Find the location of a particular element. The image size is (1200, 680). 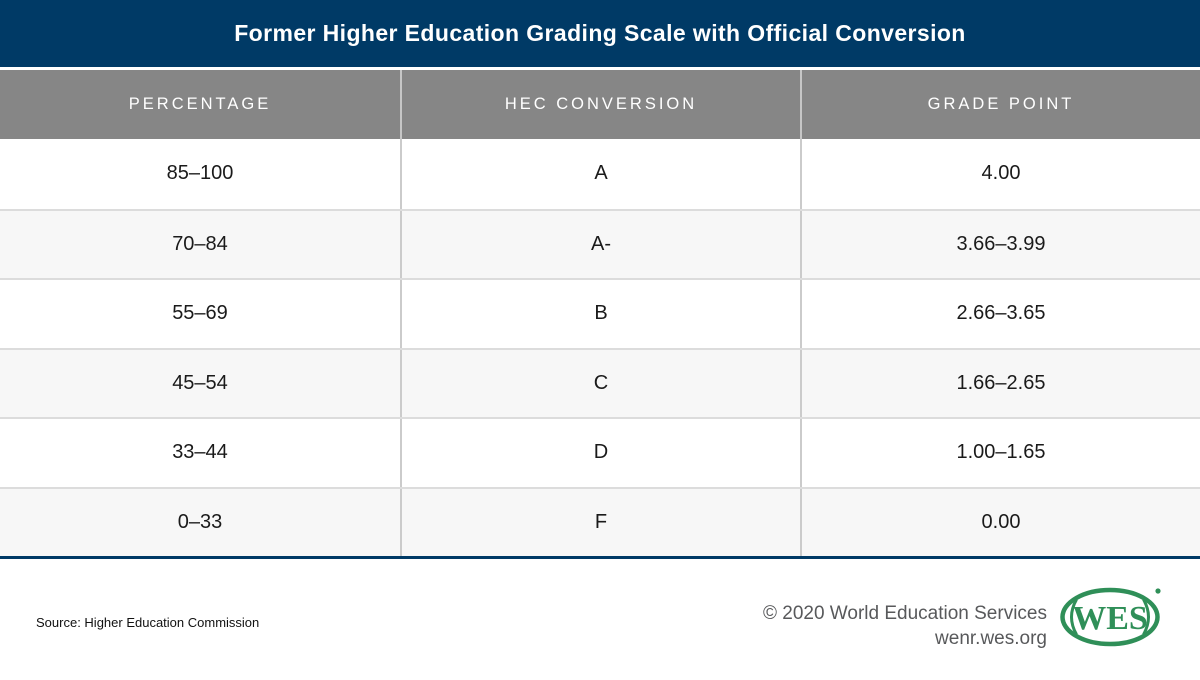

wes-logo-icon: WES is located at coordinates (1110, 617).